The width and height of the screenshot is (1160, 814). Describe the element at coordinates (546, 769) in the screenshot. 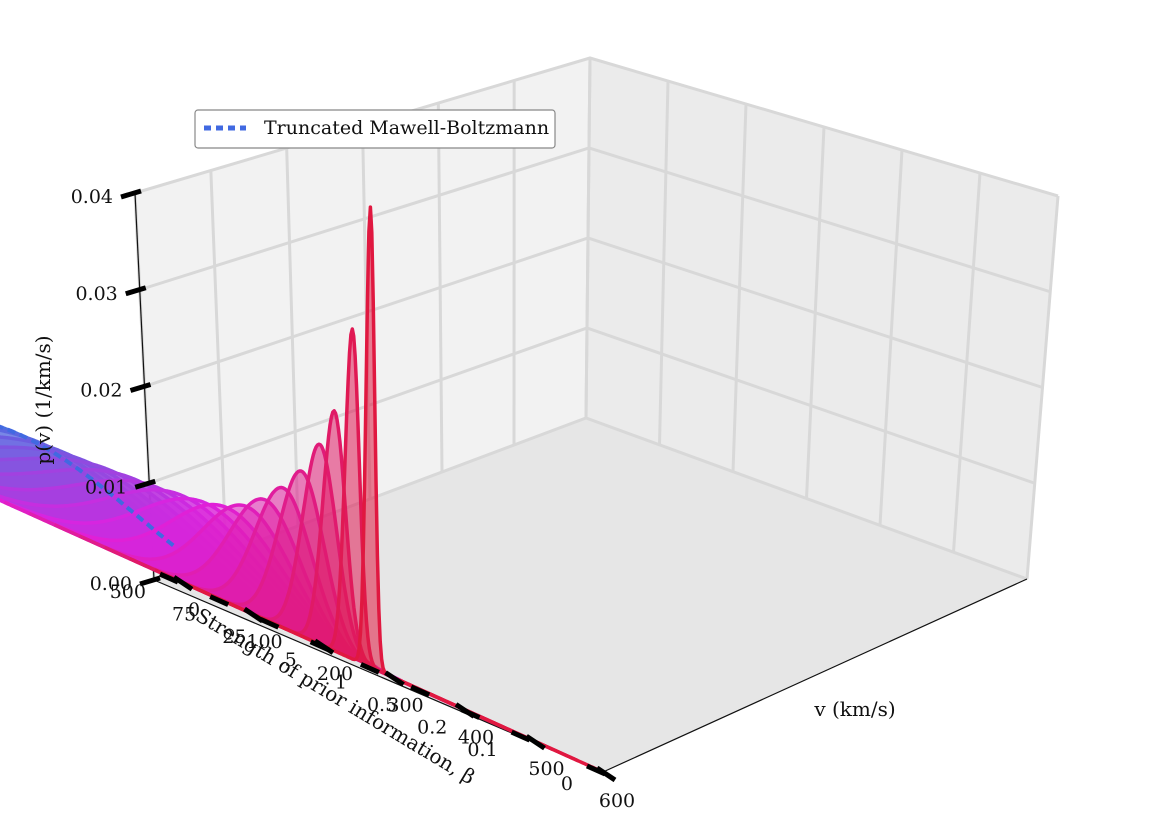

I see `x-tick-label: 500` at that location.